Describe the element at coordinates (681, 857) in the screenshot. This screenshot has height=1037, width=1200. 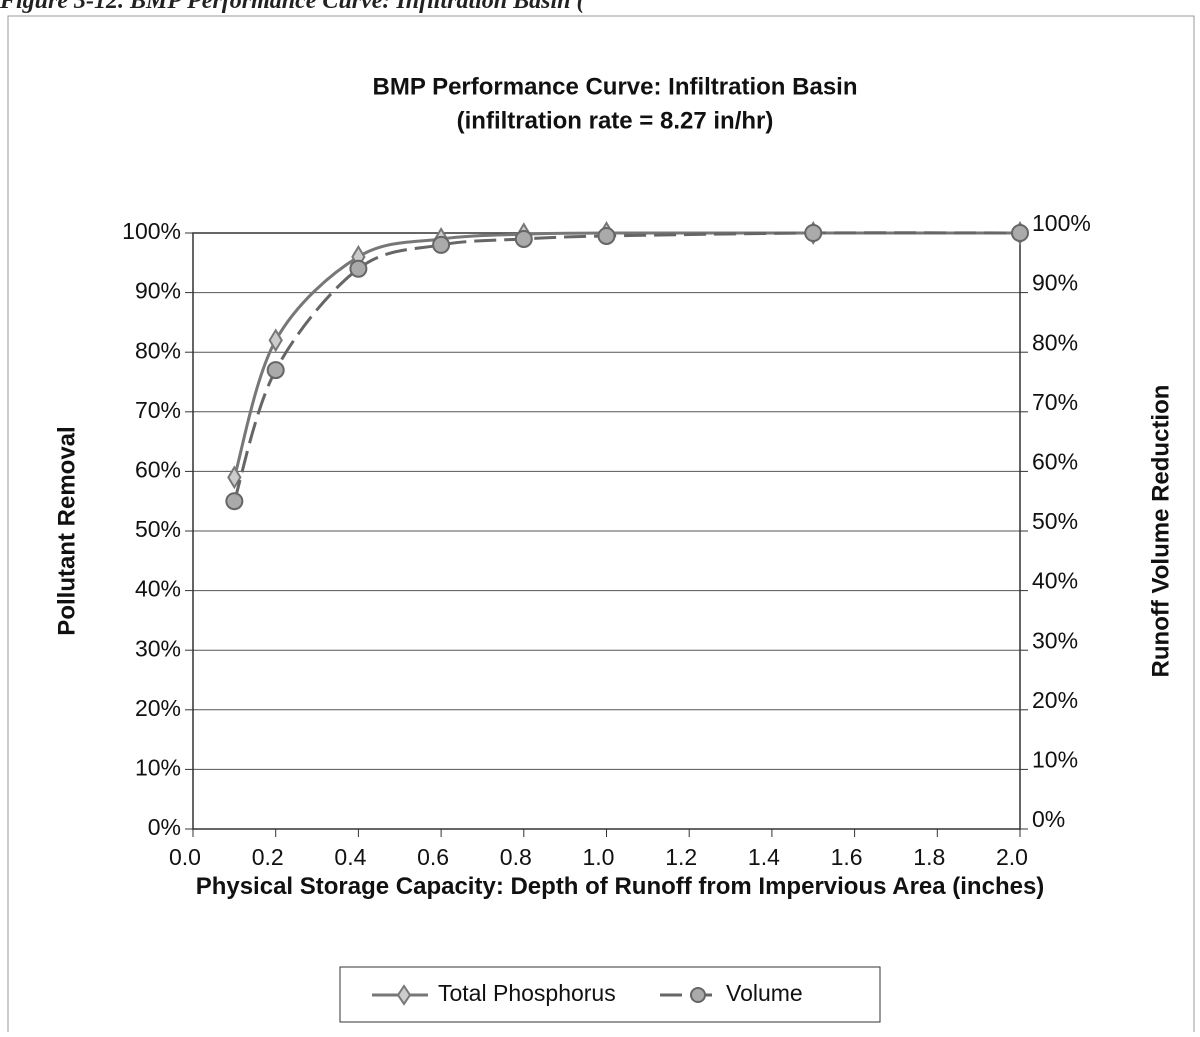
I see `x-tick-label: 1.2` at that location.